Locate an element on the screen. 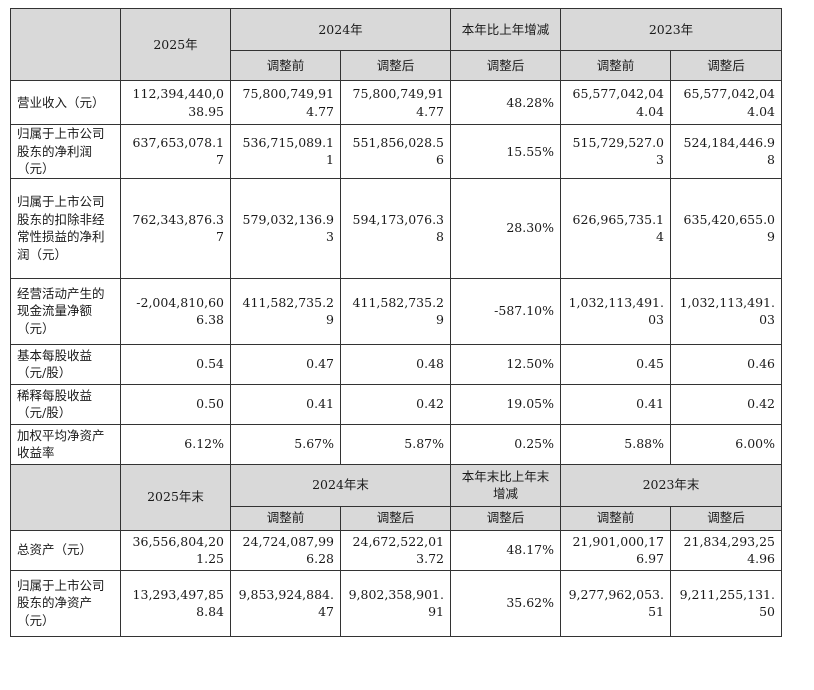  value-2024-after: 9,802,358,901.91 is located at coordinates (395, 603).